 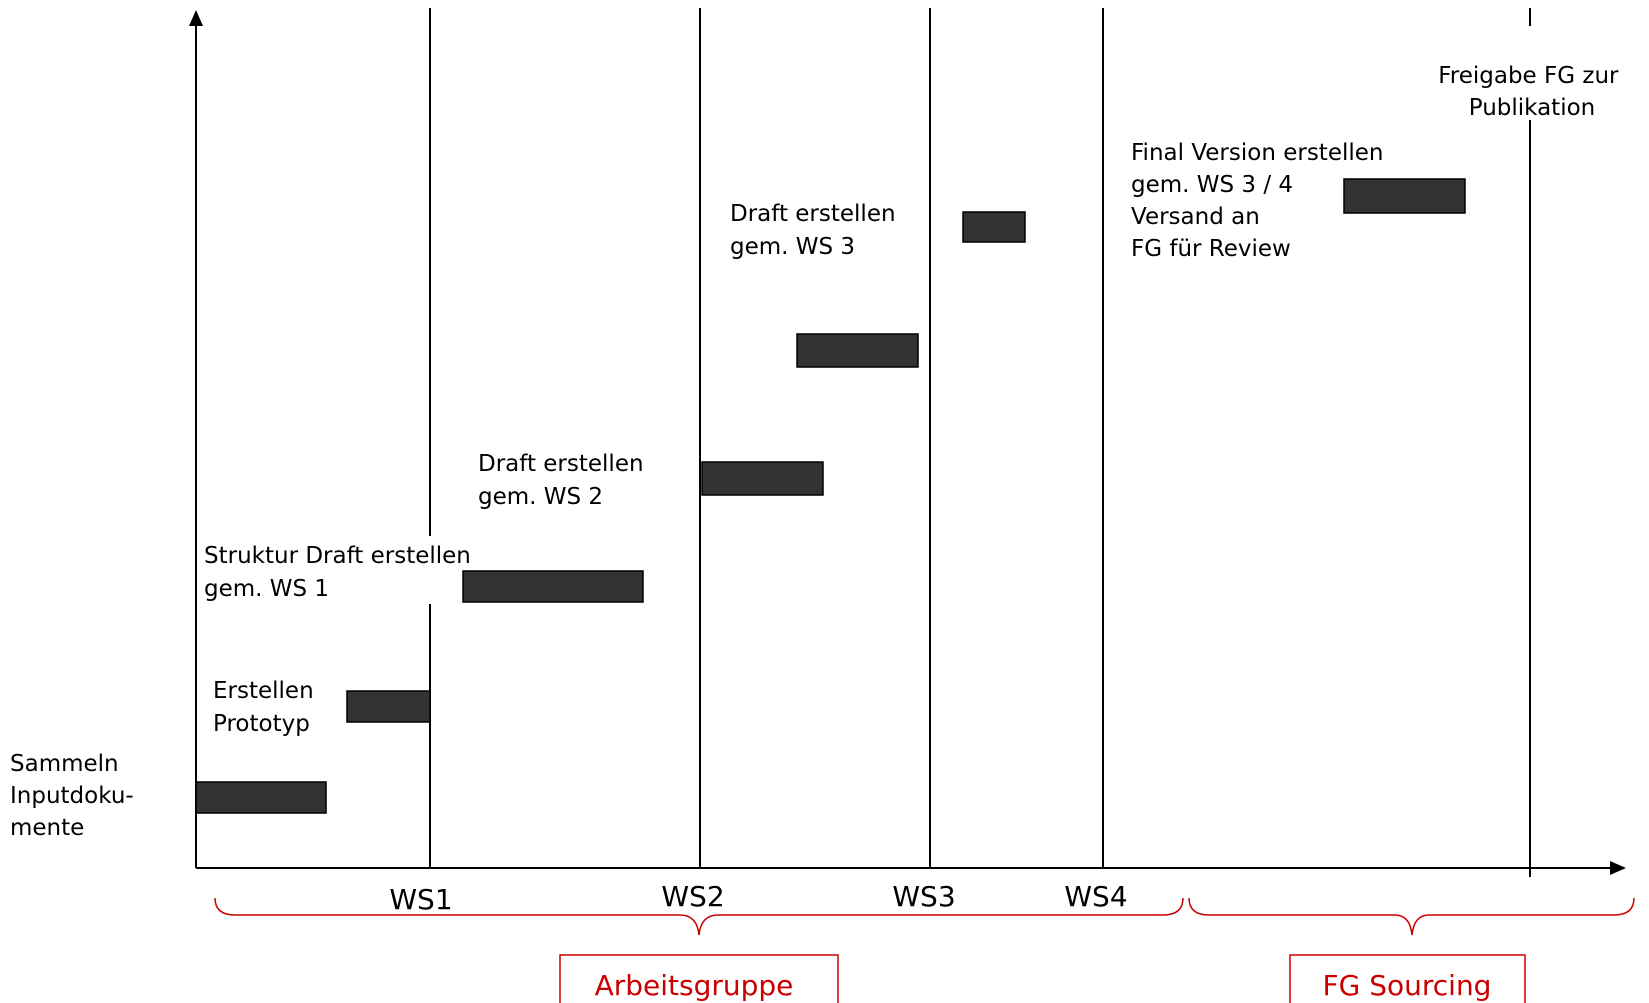 What do you see at coordinates (196, 18) in the screenshot?
I see `y-axis-arrow` at bounding box center [196, 18].